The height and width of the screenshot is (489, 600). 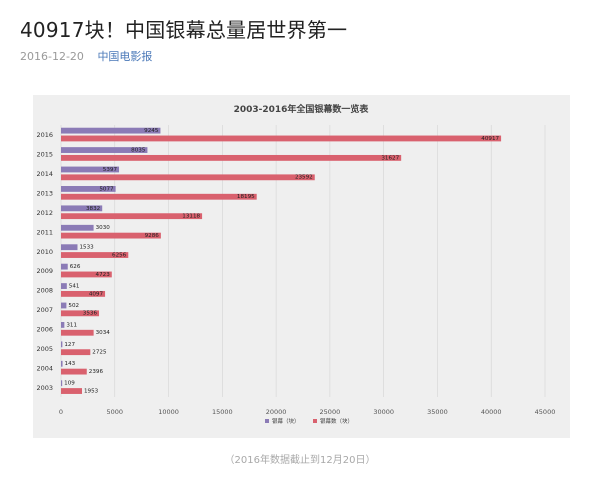 I want to click on data-label: 143, so click(x=70, y=364).